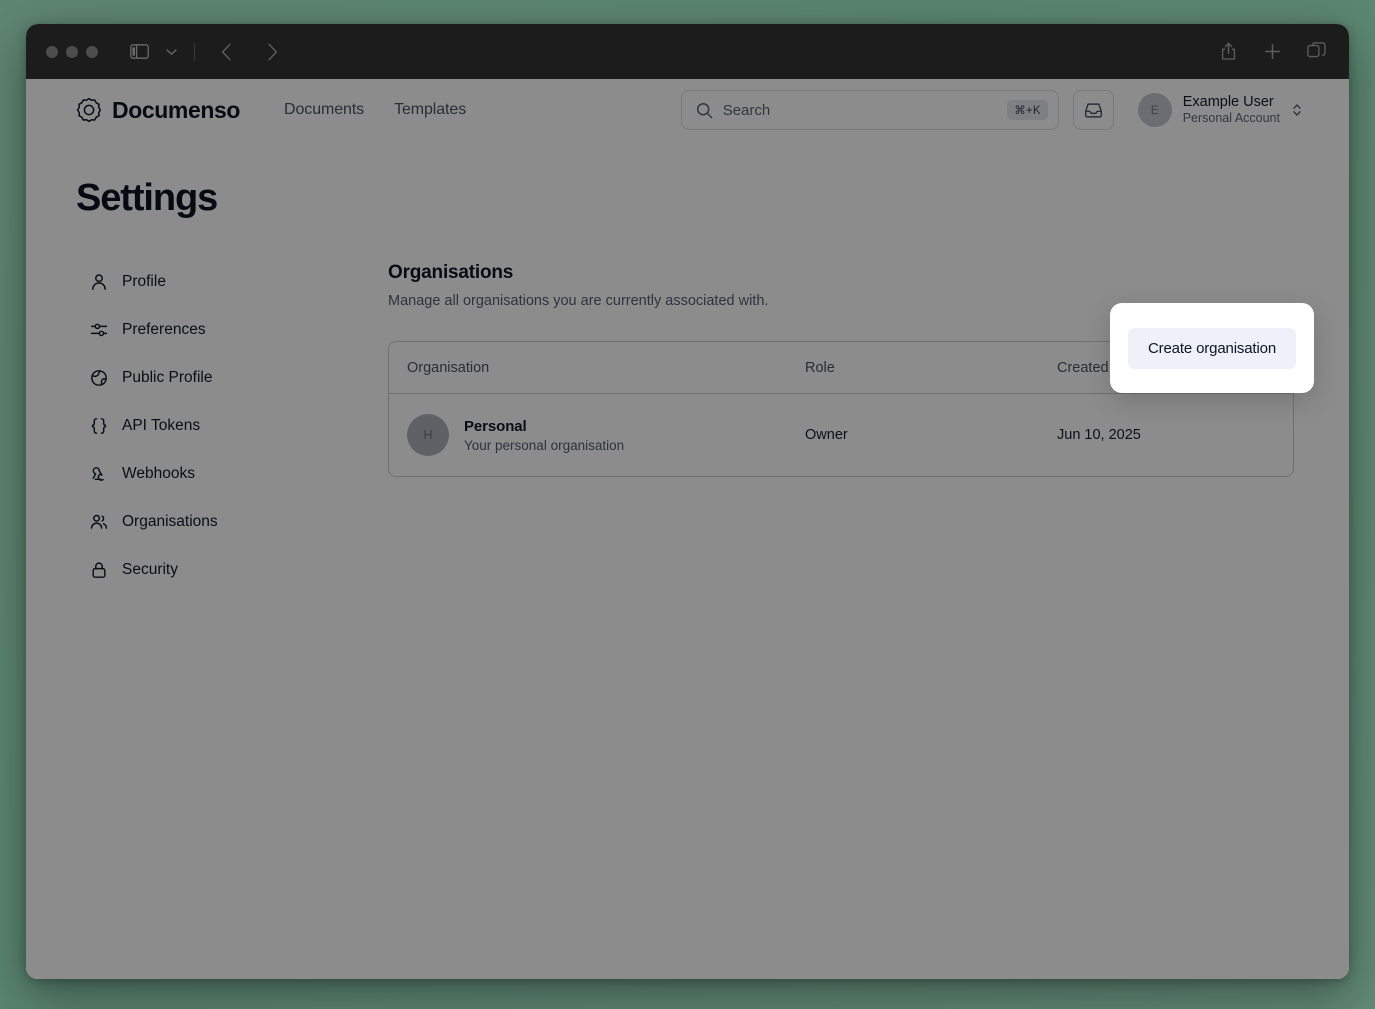 The image size is (1375, 1009). I want to click on page-title: Settings, so click(147, 198).